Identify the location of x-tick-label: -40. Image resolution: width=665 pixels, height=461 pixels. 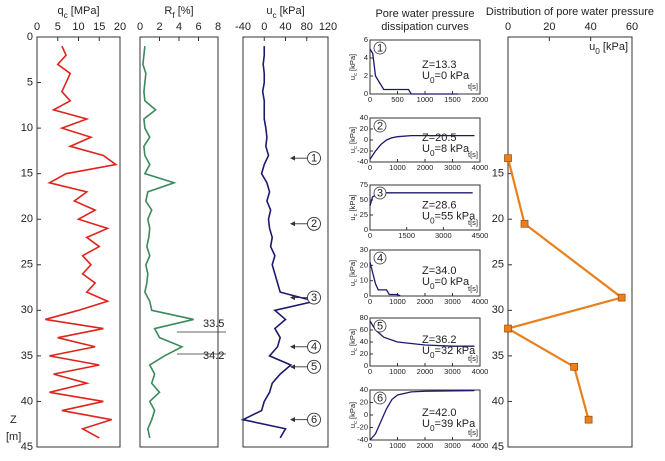
(243, 27).